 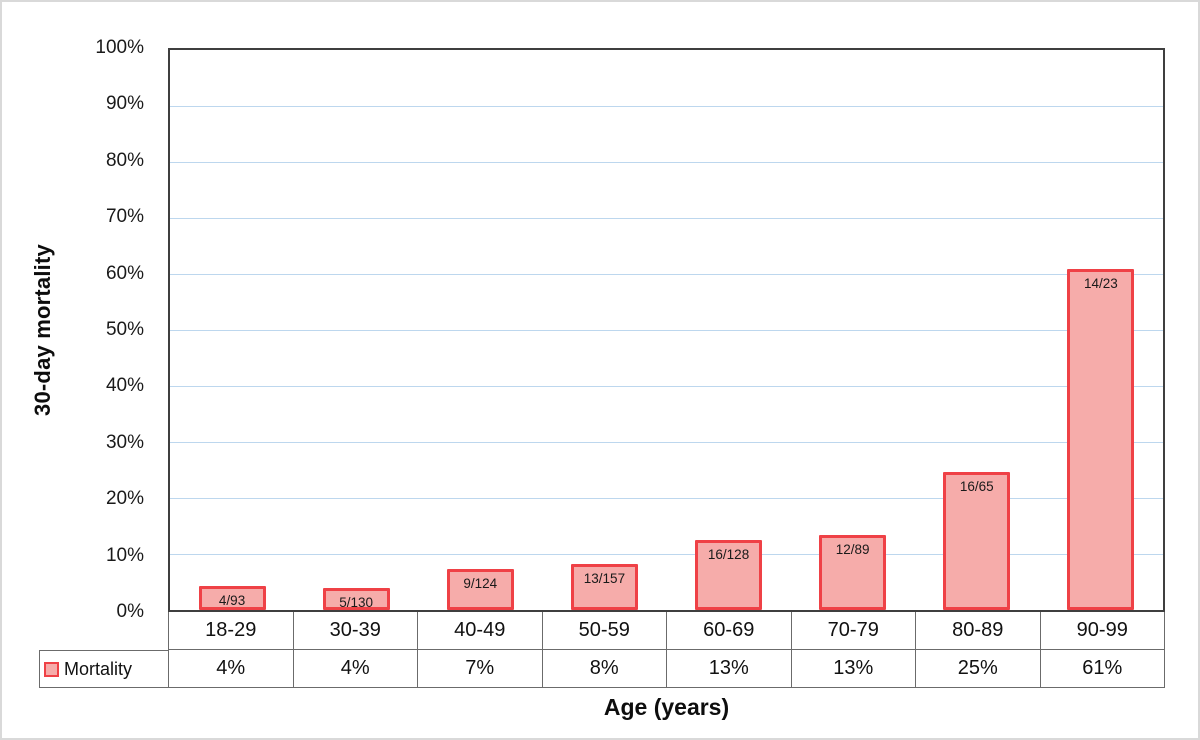 I want to click on bar-40-49: 9/124, so click(x=480, y=589).